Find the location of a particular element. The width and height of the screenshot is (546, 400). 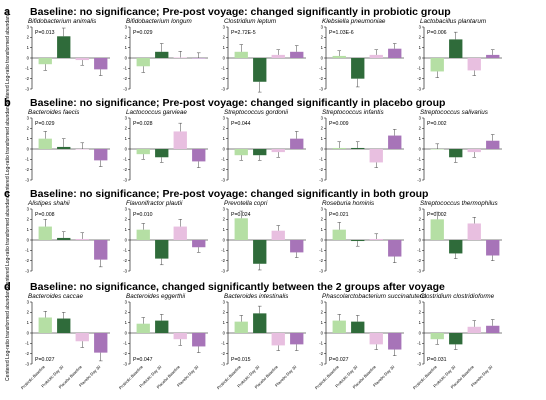

panel-letter: a is located at coordinates (7, 12).